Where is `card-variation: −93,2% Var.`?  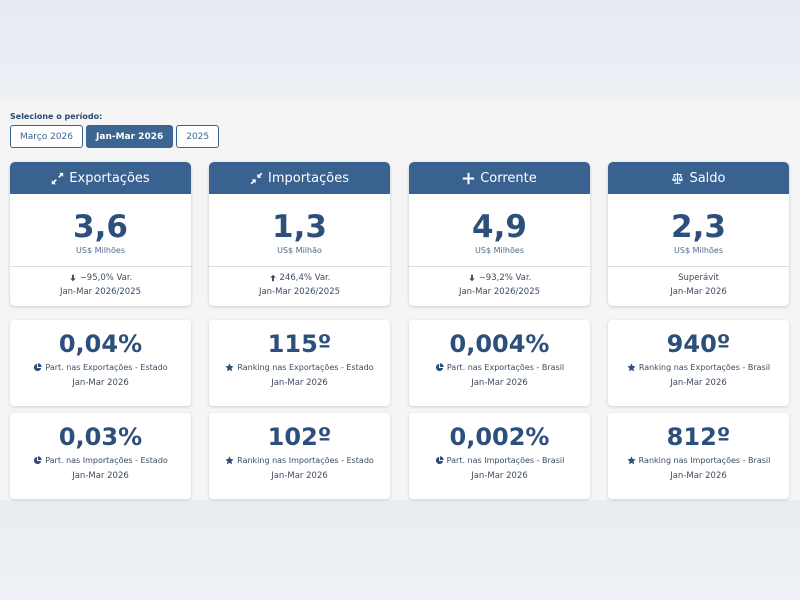 card-variation: −93,2% Var. is located at coordinates (499, 278).